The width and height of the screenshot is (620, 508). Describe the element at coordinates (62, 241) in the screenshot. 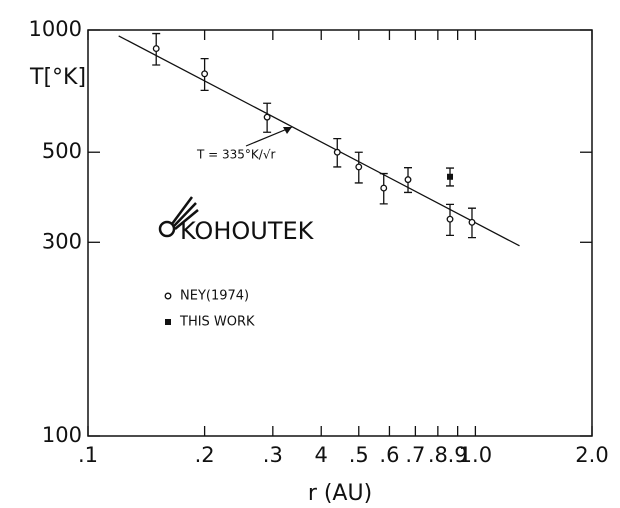

I see `y-tick-label: 300` at that location.